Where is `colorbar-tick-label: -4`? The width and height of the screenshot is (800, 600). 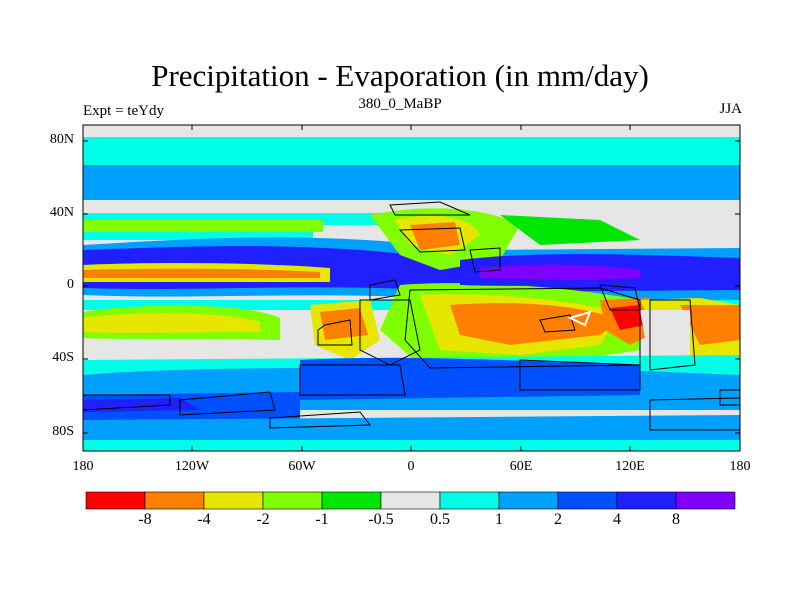
colorbar-tick-label: -4 is located at coordinates (204, 519).